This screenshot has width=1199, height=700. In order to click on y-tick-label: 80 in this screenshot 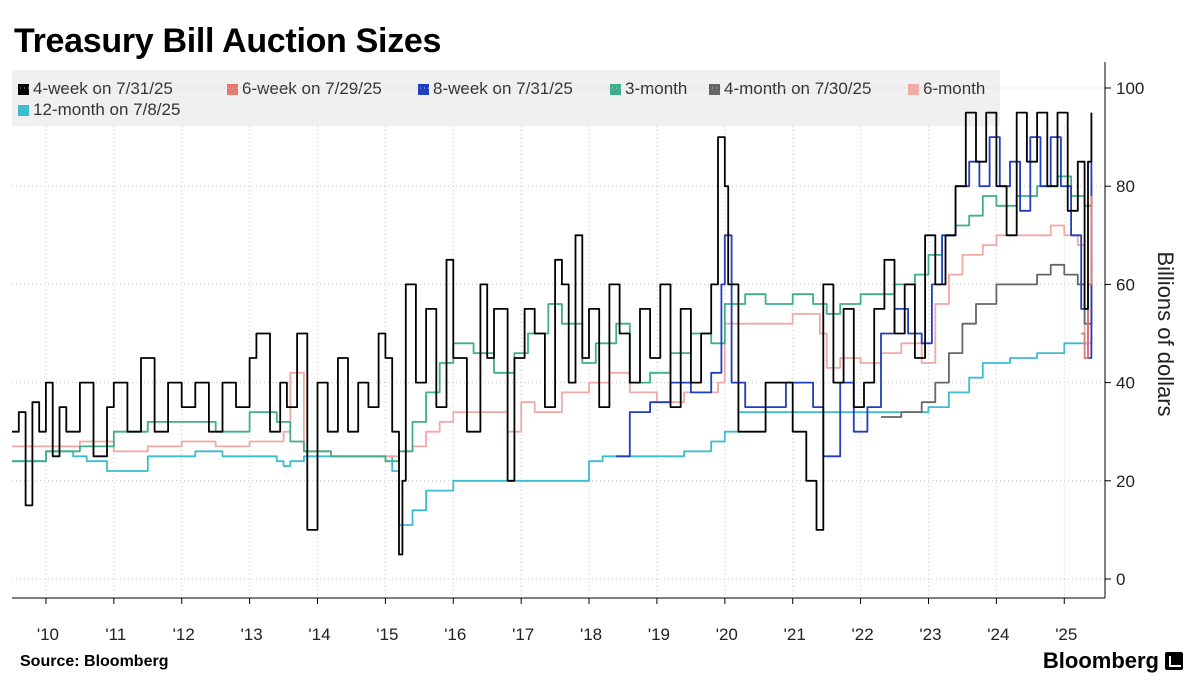, I will do `click(1125, 186)`.